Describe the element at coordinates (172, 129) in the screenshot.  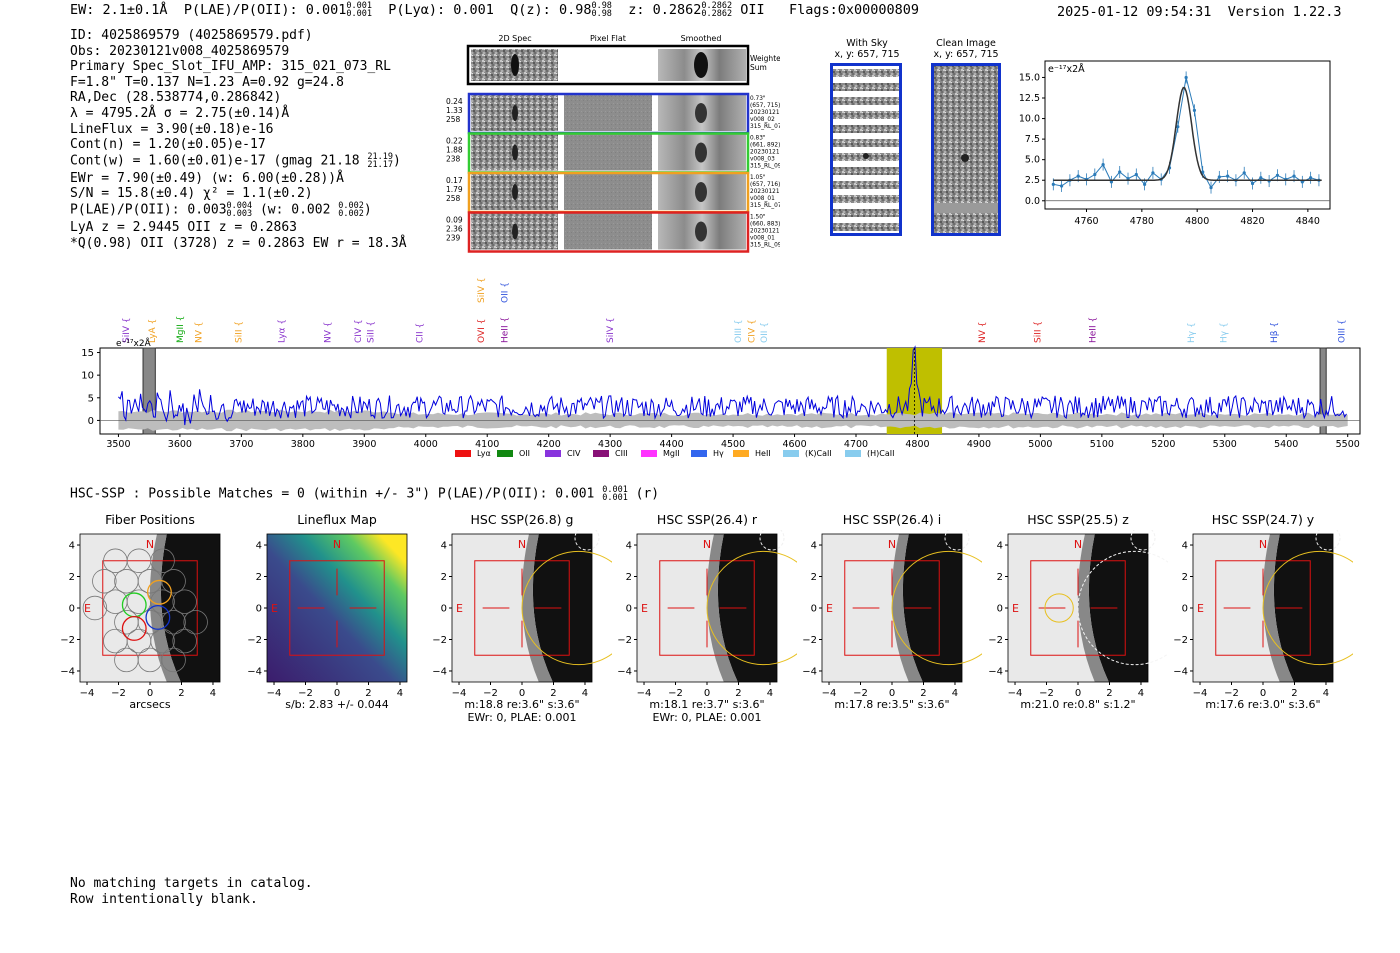
I see `lineflux: LineFlux = 3.90(±0.18)e-16` at that location.